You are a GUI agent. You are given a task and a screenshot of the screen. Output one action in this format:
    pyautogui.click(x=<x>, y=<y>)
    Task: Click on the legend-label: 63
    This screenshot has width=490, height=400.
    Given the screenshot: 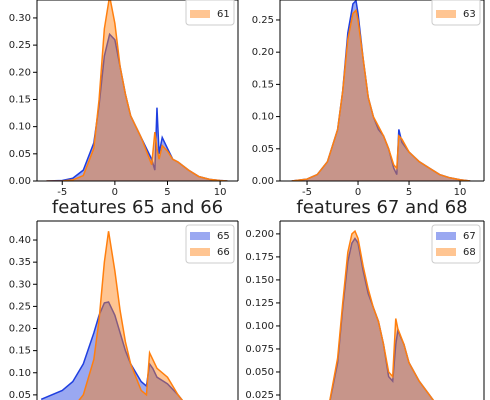 What is the action you would take?
    pyautogui.click(x=469, y=14)
    